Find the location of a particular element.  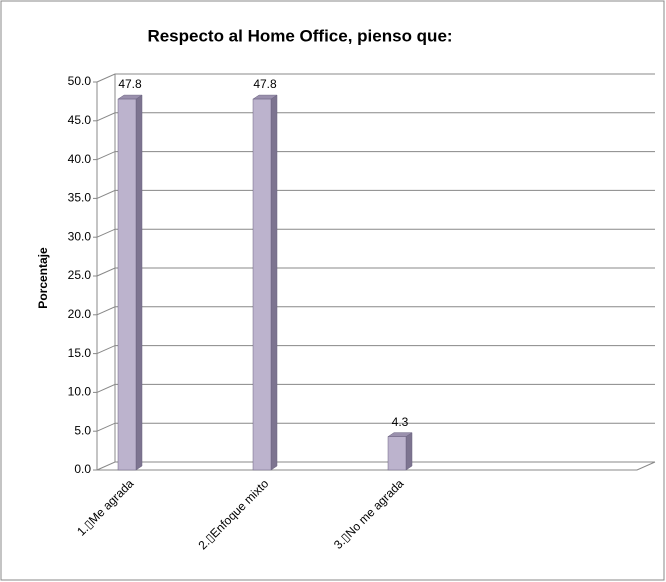

y-tick-label: 20.0 is located at coordinates (80, 314).